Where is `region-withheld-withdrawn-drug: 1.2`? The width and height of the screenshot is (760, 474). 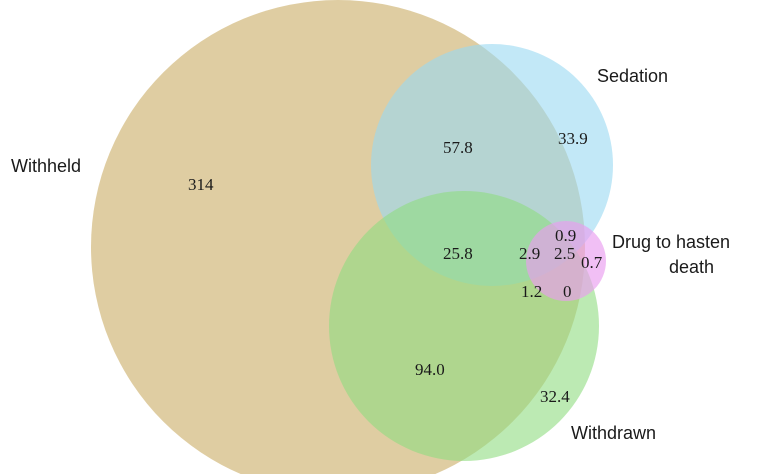 region-withheld-withdrawn-drug: 1.2 is located at coordinates (531, 291).